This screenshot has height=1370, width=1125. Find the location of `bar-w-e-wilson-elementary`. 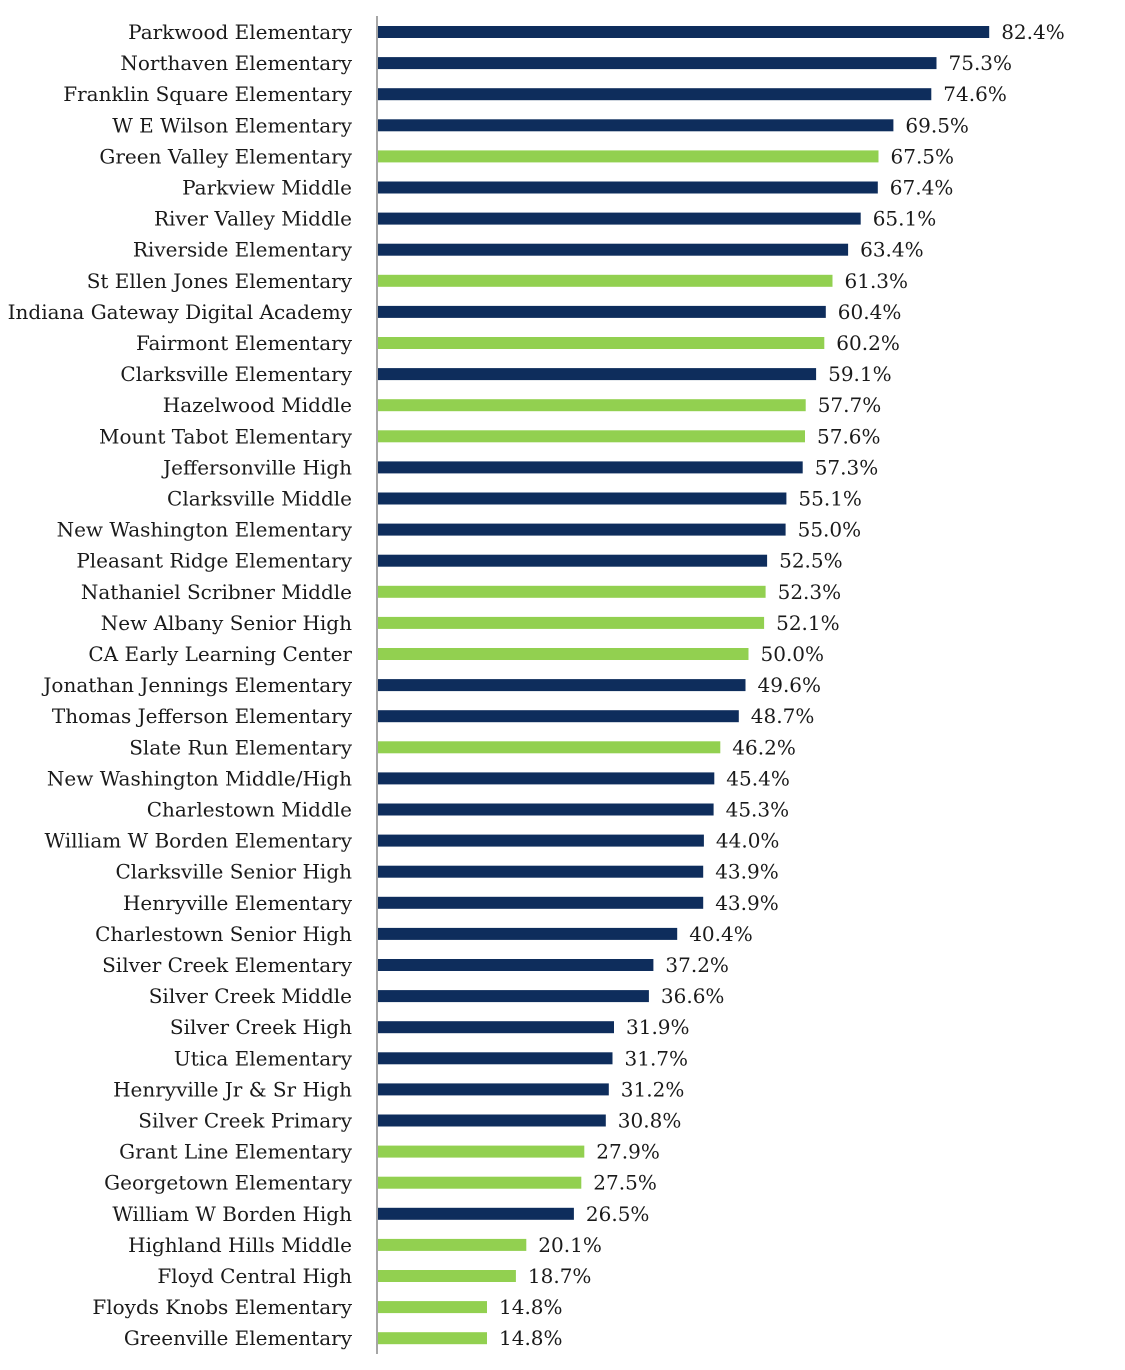

bar-w-e-wilson-elementary is located at coordinates (635, 125).